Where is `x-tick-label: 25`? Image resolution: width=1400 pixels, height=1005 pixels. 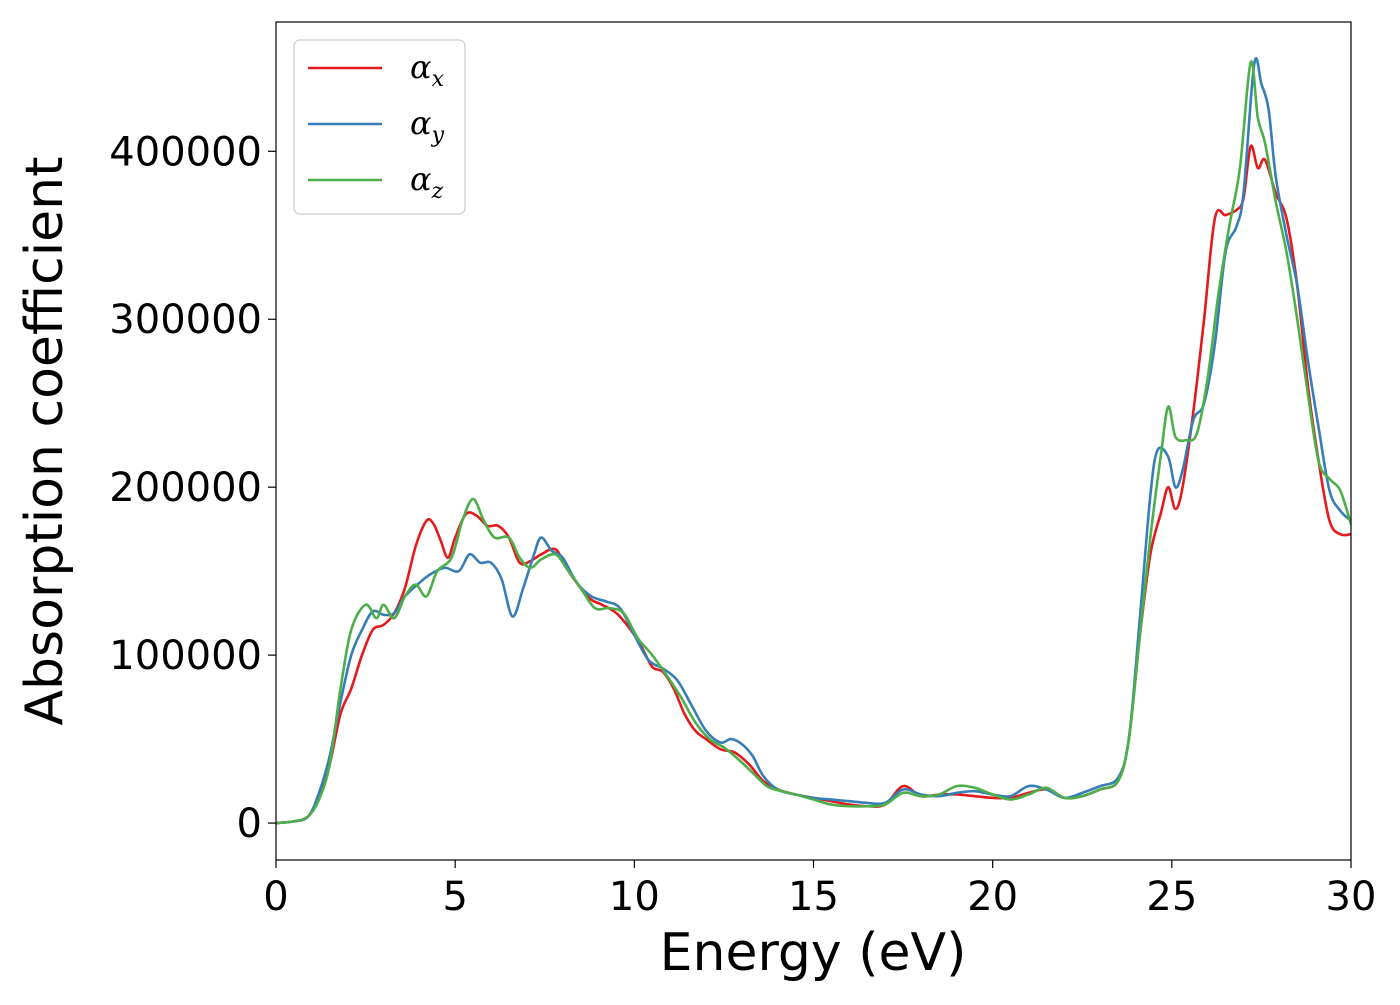
x-tick-label: 25 is located at coordinates (1171, 897).